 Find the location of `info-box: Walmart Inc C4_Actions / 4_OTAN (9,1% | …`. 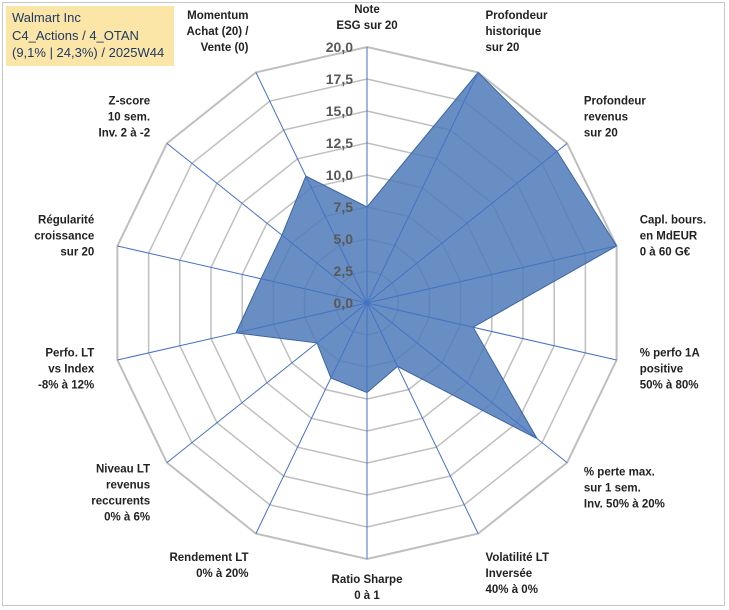

info-box: Walmart Inc C4_Actions / 4_OTAN (9,1% | … is located at coordinates (90, 36).